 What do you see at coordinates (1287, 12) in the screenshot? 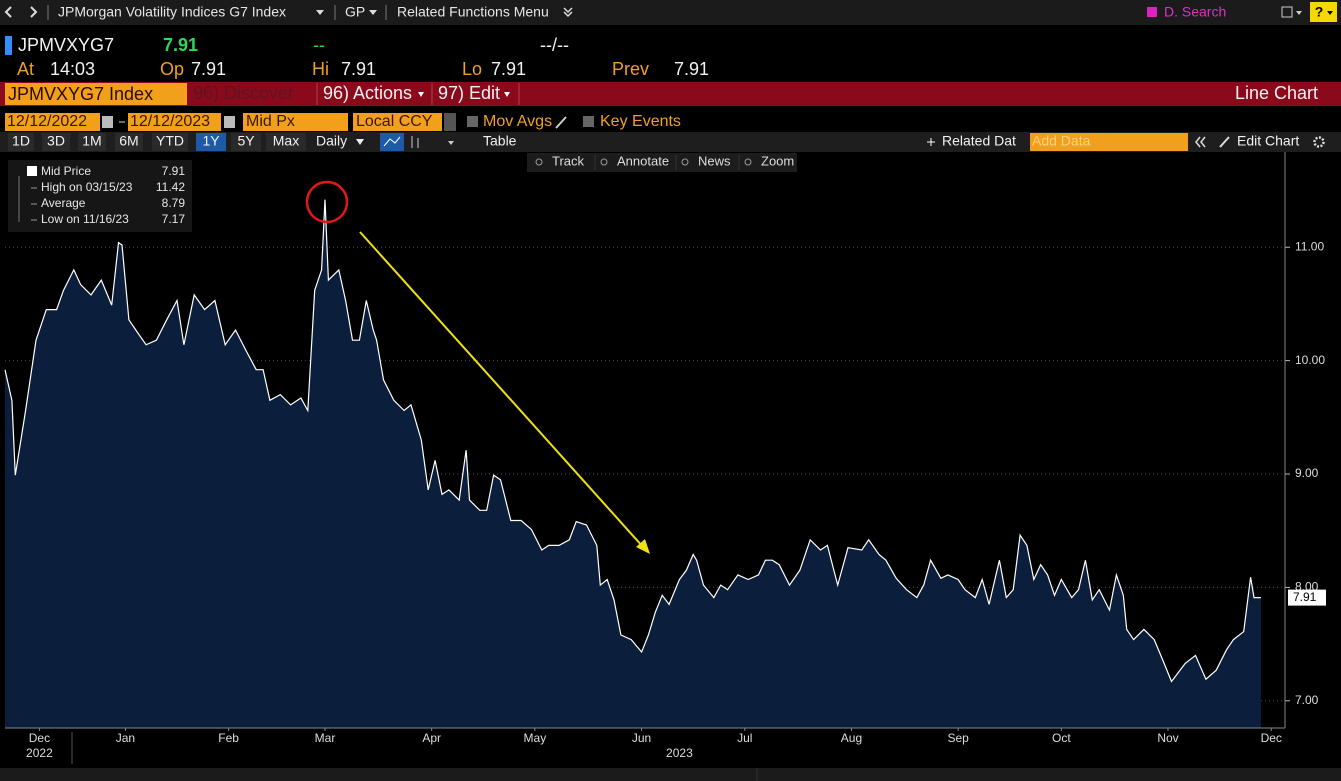
I see `window-icon` at bounding box center [1287, 12].